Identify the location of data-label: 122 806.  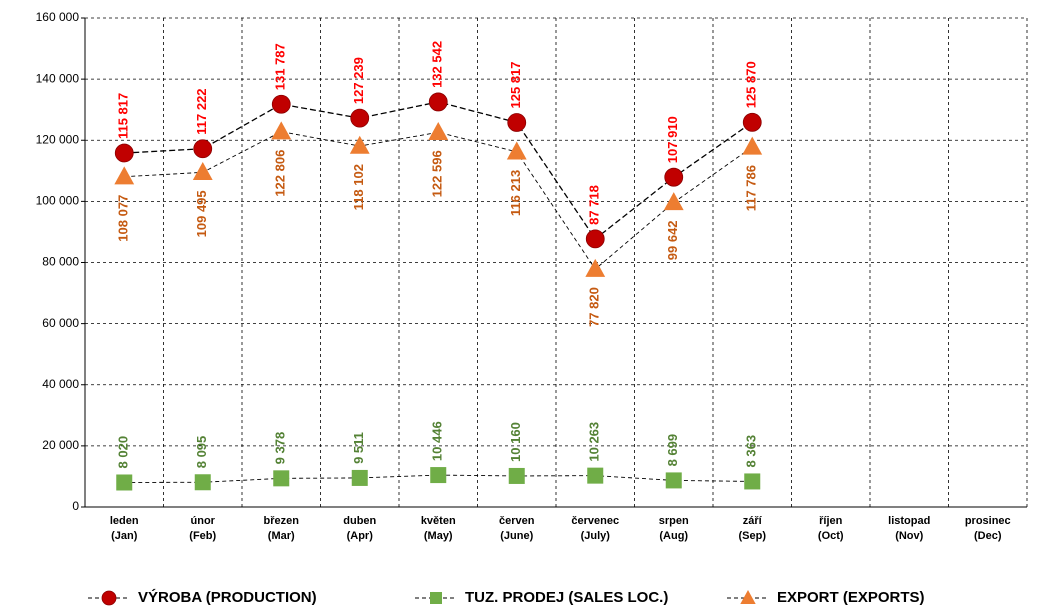
(280, 173).